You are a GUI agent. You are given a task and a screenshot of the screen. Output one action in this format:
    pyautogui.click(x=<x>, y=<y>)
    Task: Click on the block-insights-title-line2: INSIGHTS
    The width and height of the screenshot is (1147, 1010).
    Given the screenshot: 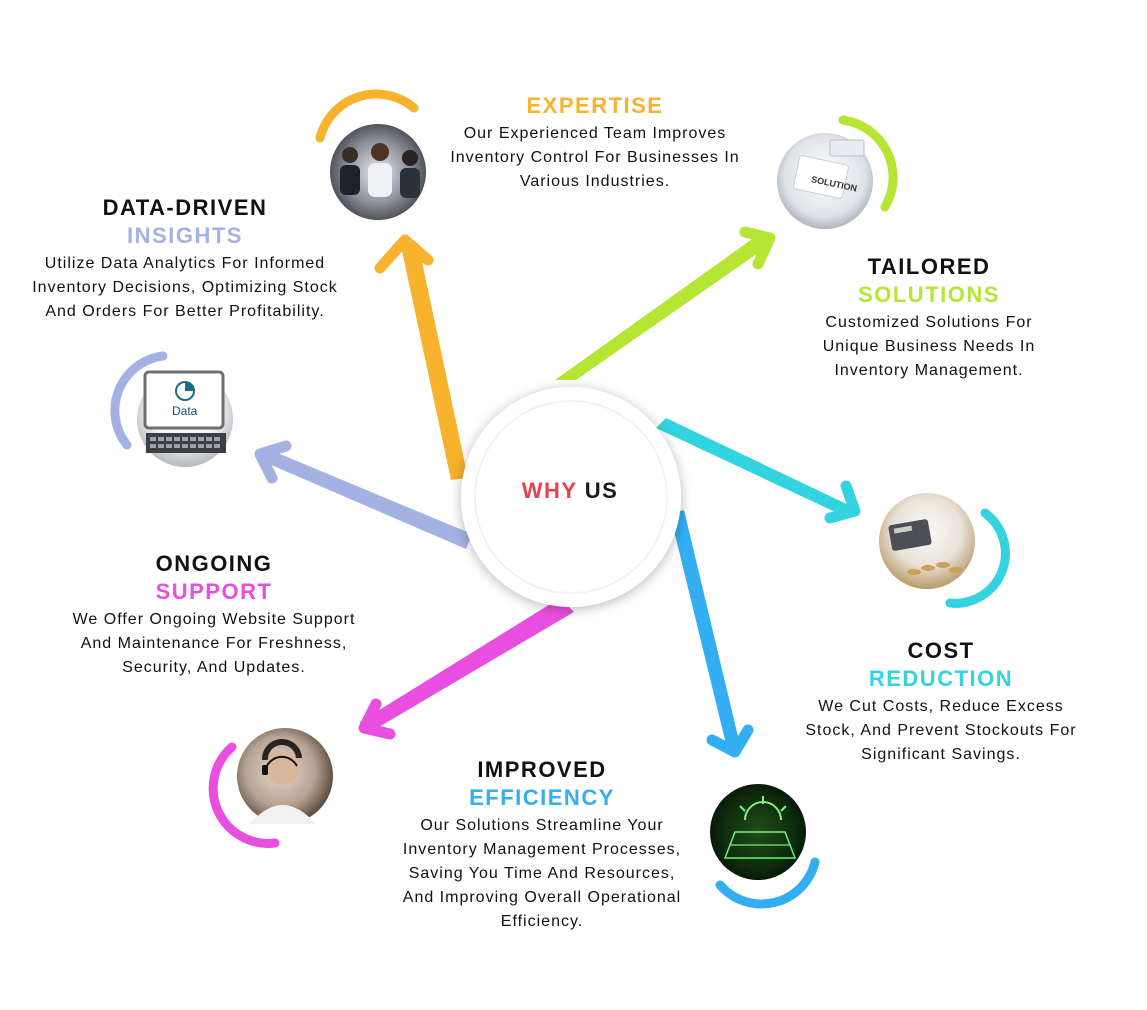 What is the action you would take?
    pyautogui.click(x=185, y=235)
    